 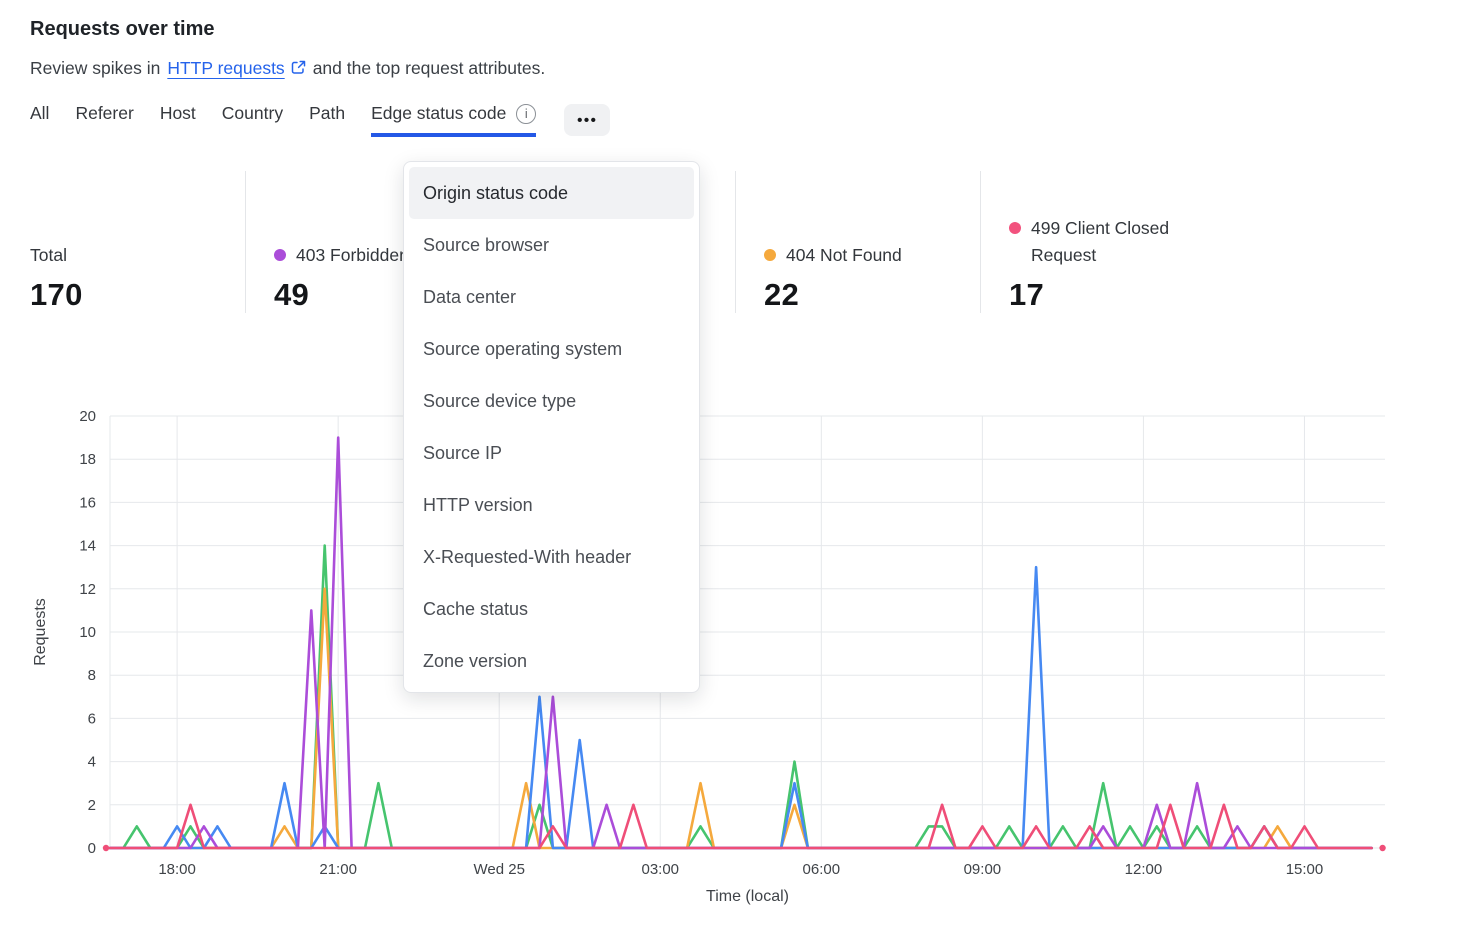 I want to click on stat-value: 22, so click(x=782, y=294).